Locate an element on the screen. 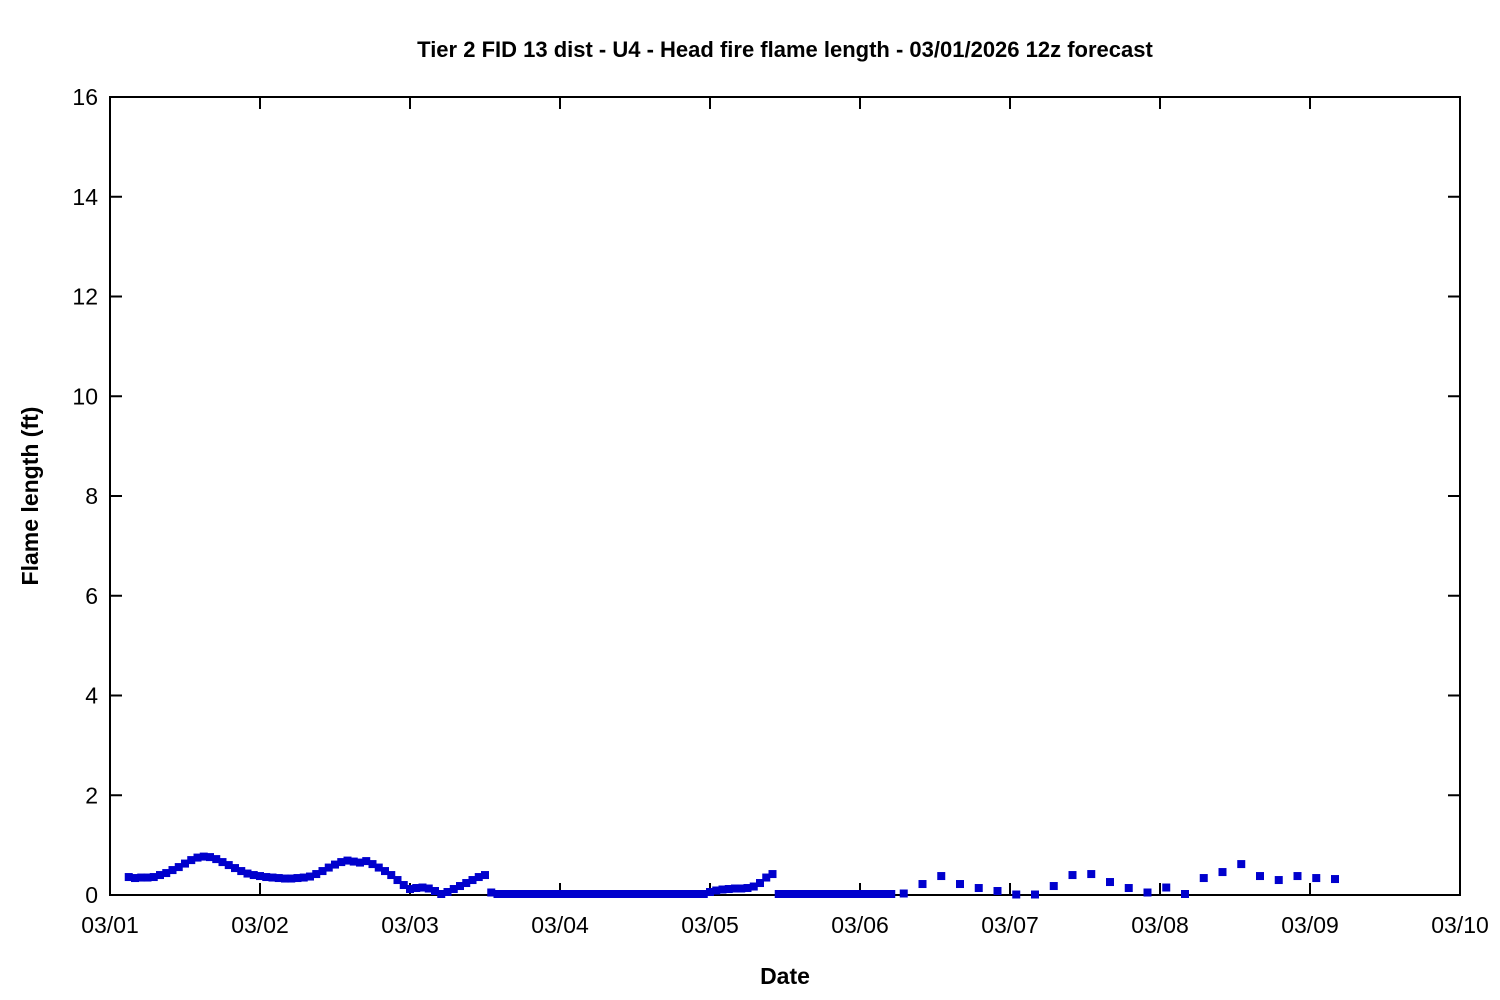 The width and height of the screenshot is (1500, 1000). y-tick-label: 10 is located at coordinates (85, 396).